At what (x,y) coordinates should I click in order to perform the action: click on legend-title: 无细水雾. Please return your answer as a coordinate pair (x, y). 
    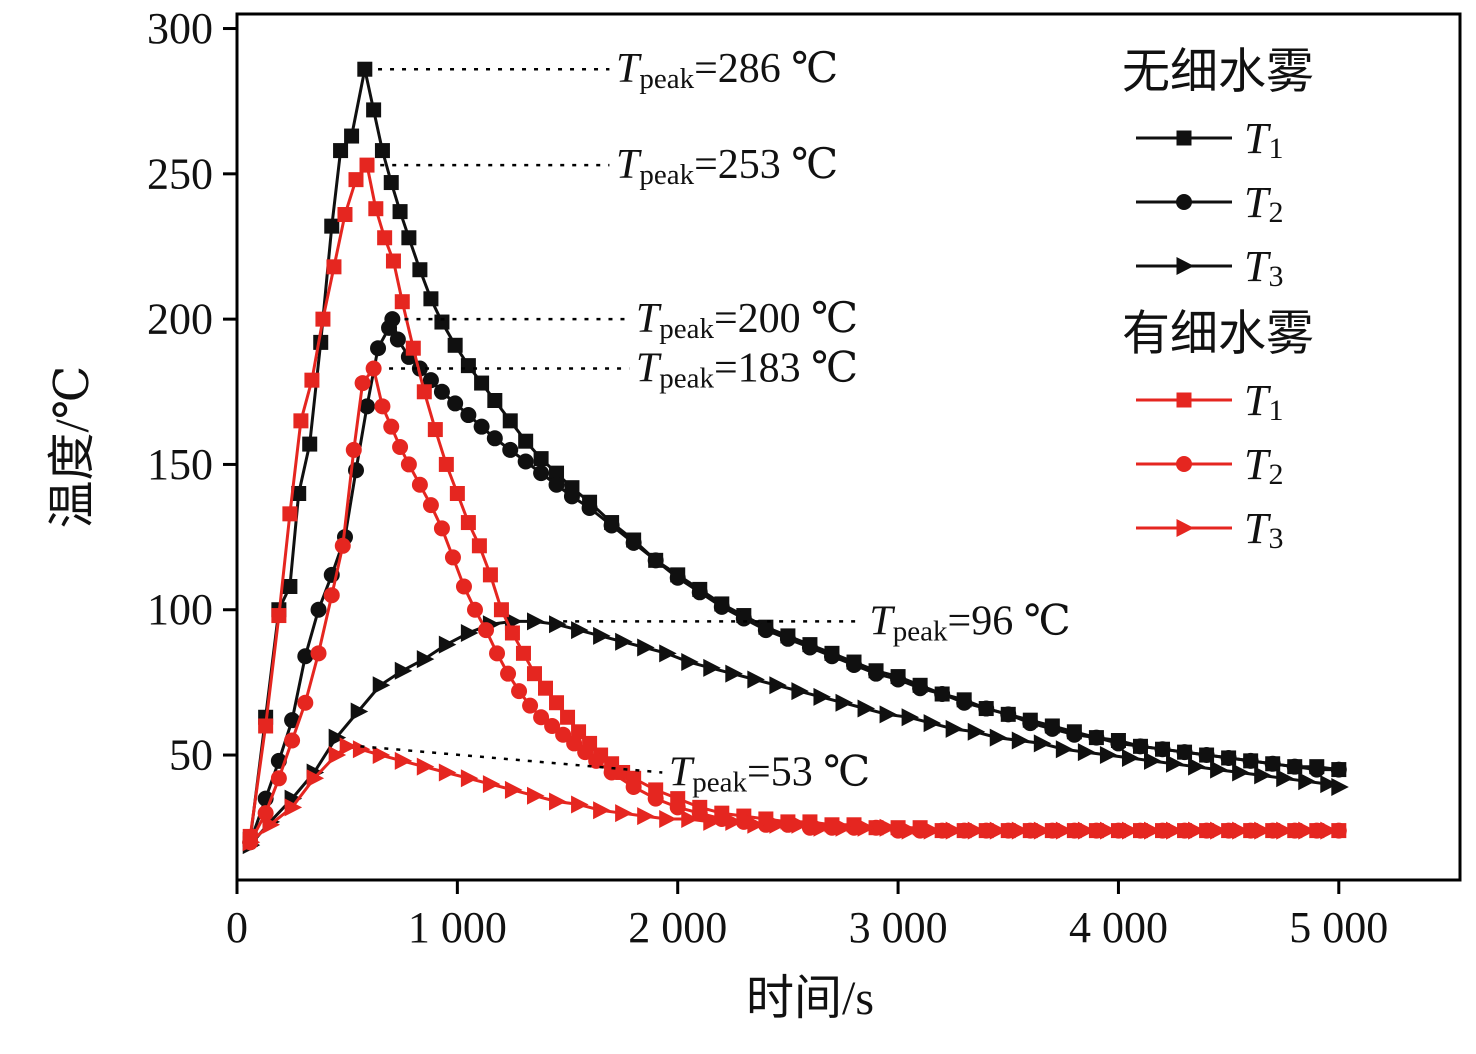
    Looking at the image, I should click on (1218, 72).